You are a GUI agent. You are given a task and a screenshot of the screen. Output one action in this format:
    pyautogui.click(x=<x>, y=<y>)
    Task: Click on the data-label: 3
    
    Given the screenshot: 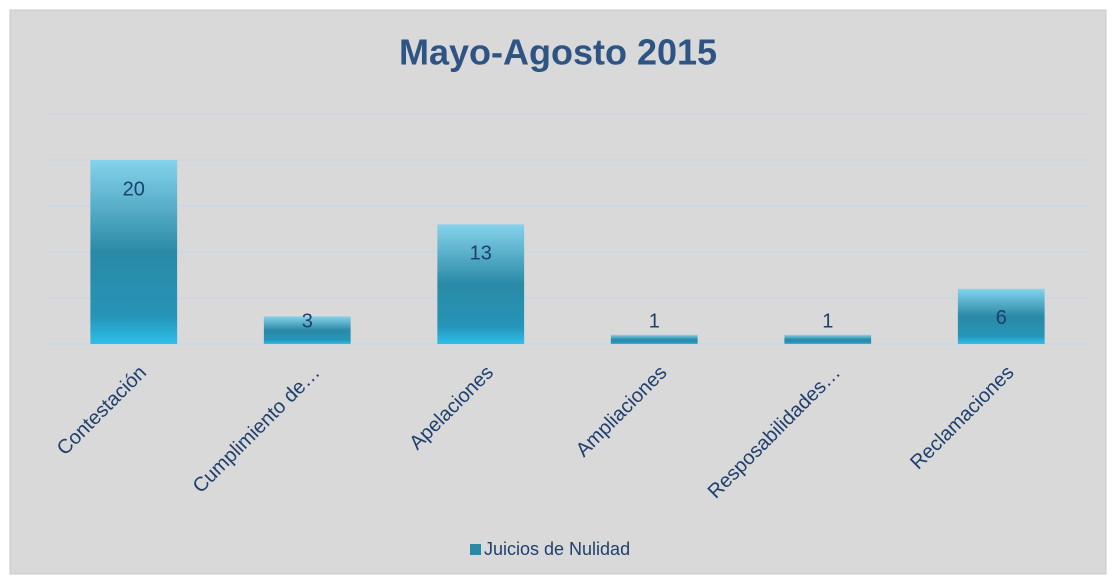 What is the action you would take?
    pyautogui.click(x=307, y=321)
    